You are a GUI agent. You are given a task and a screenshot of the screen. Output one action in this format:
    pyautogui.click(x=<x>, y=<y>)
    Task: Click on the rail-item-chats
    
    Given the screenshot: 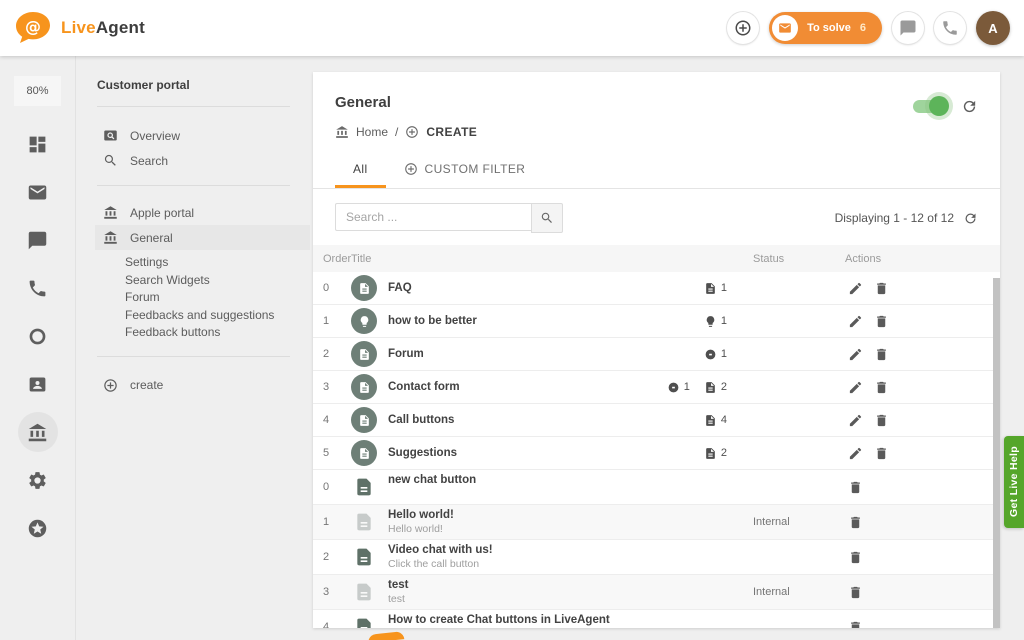 What is the action you would take?
    pyautogui.click(x=38, y=240)
    